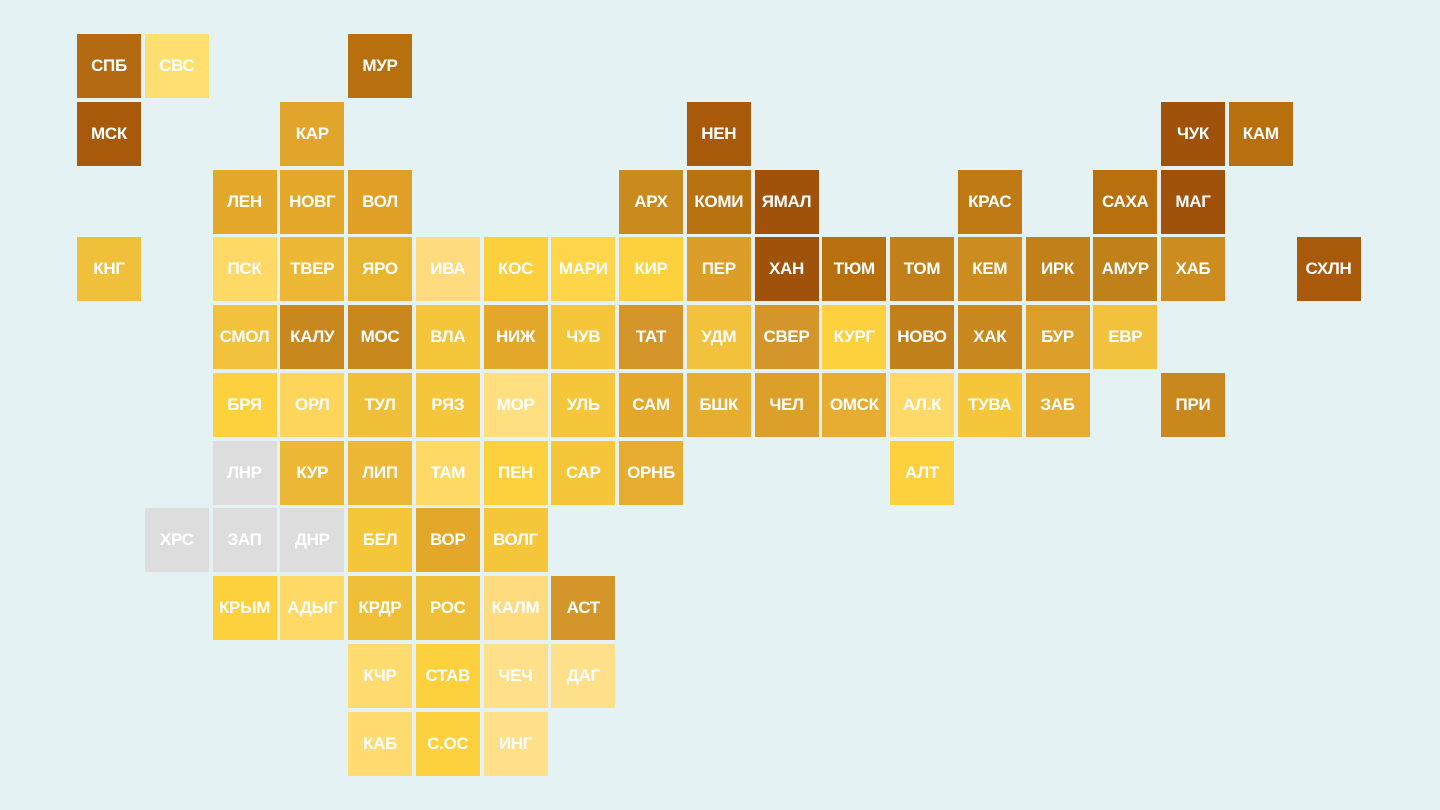  Describe the element at coordinates (380, 472) in the screenshot. I see `region-tile: ЛИП` at that location.